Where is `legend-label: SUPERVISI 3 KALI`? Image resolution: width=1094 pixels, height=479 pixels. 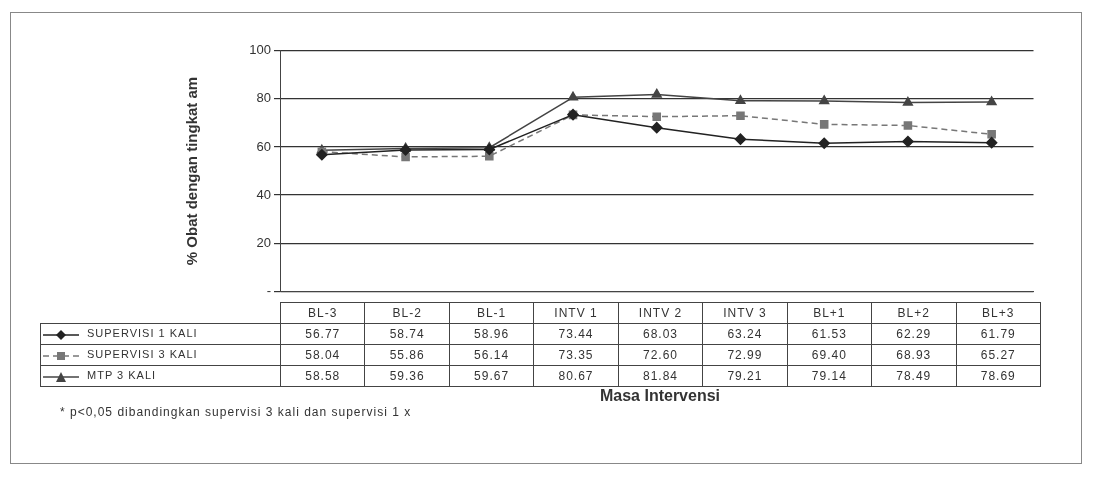
legend-label: SUPERVISI 3 KALI is located at coordinates (160, 355).